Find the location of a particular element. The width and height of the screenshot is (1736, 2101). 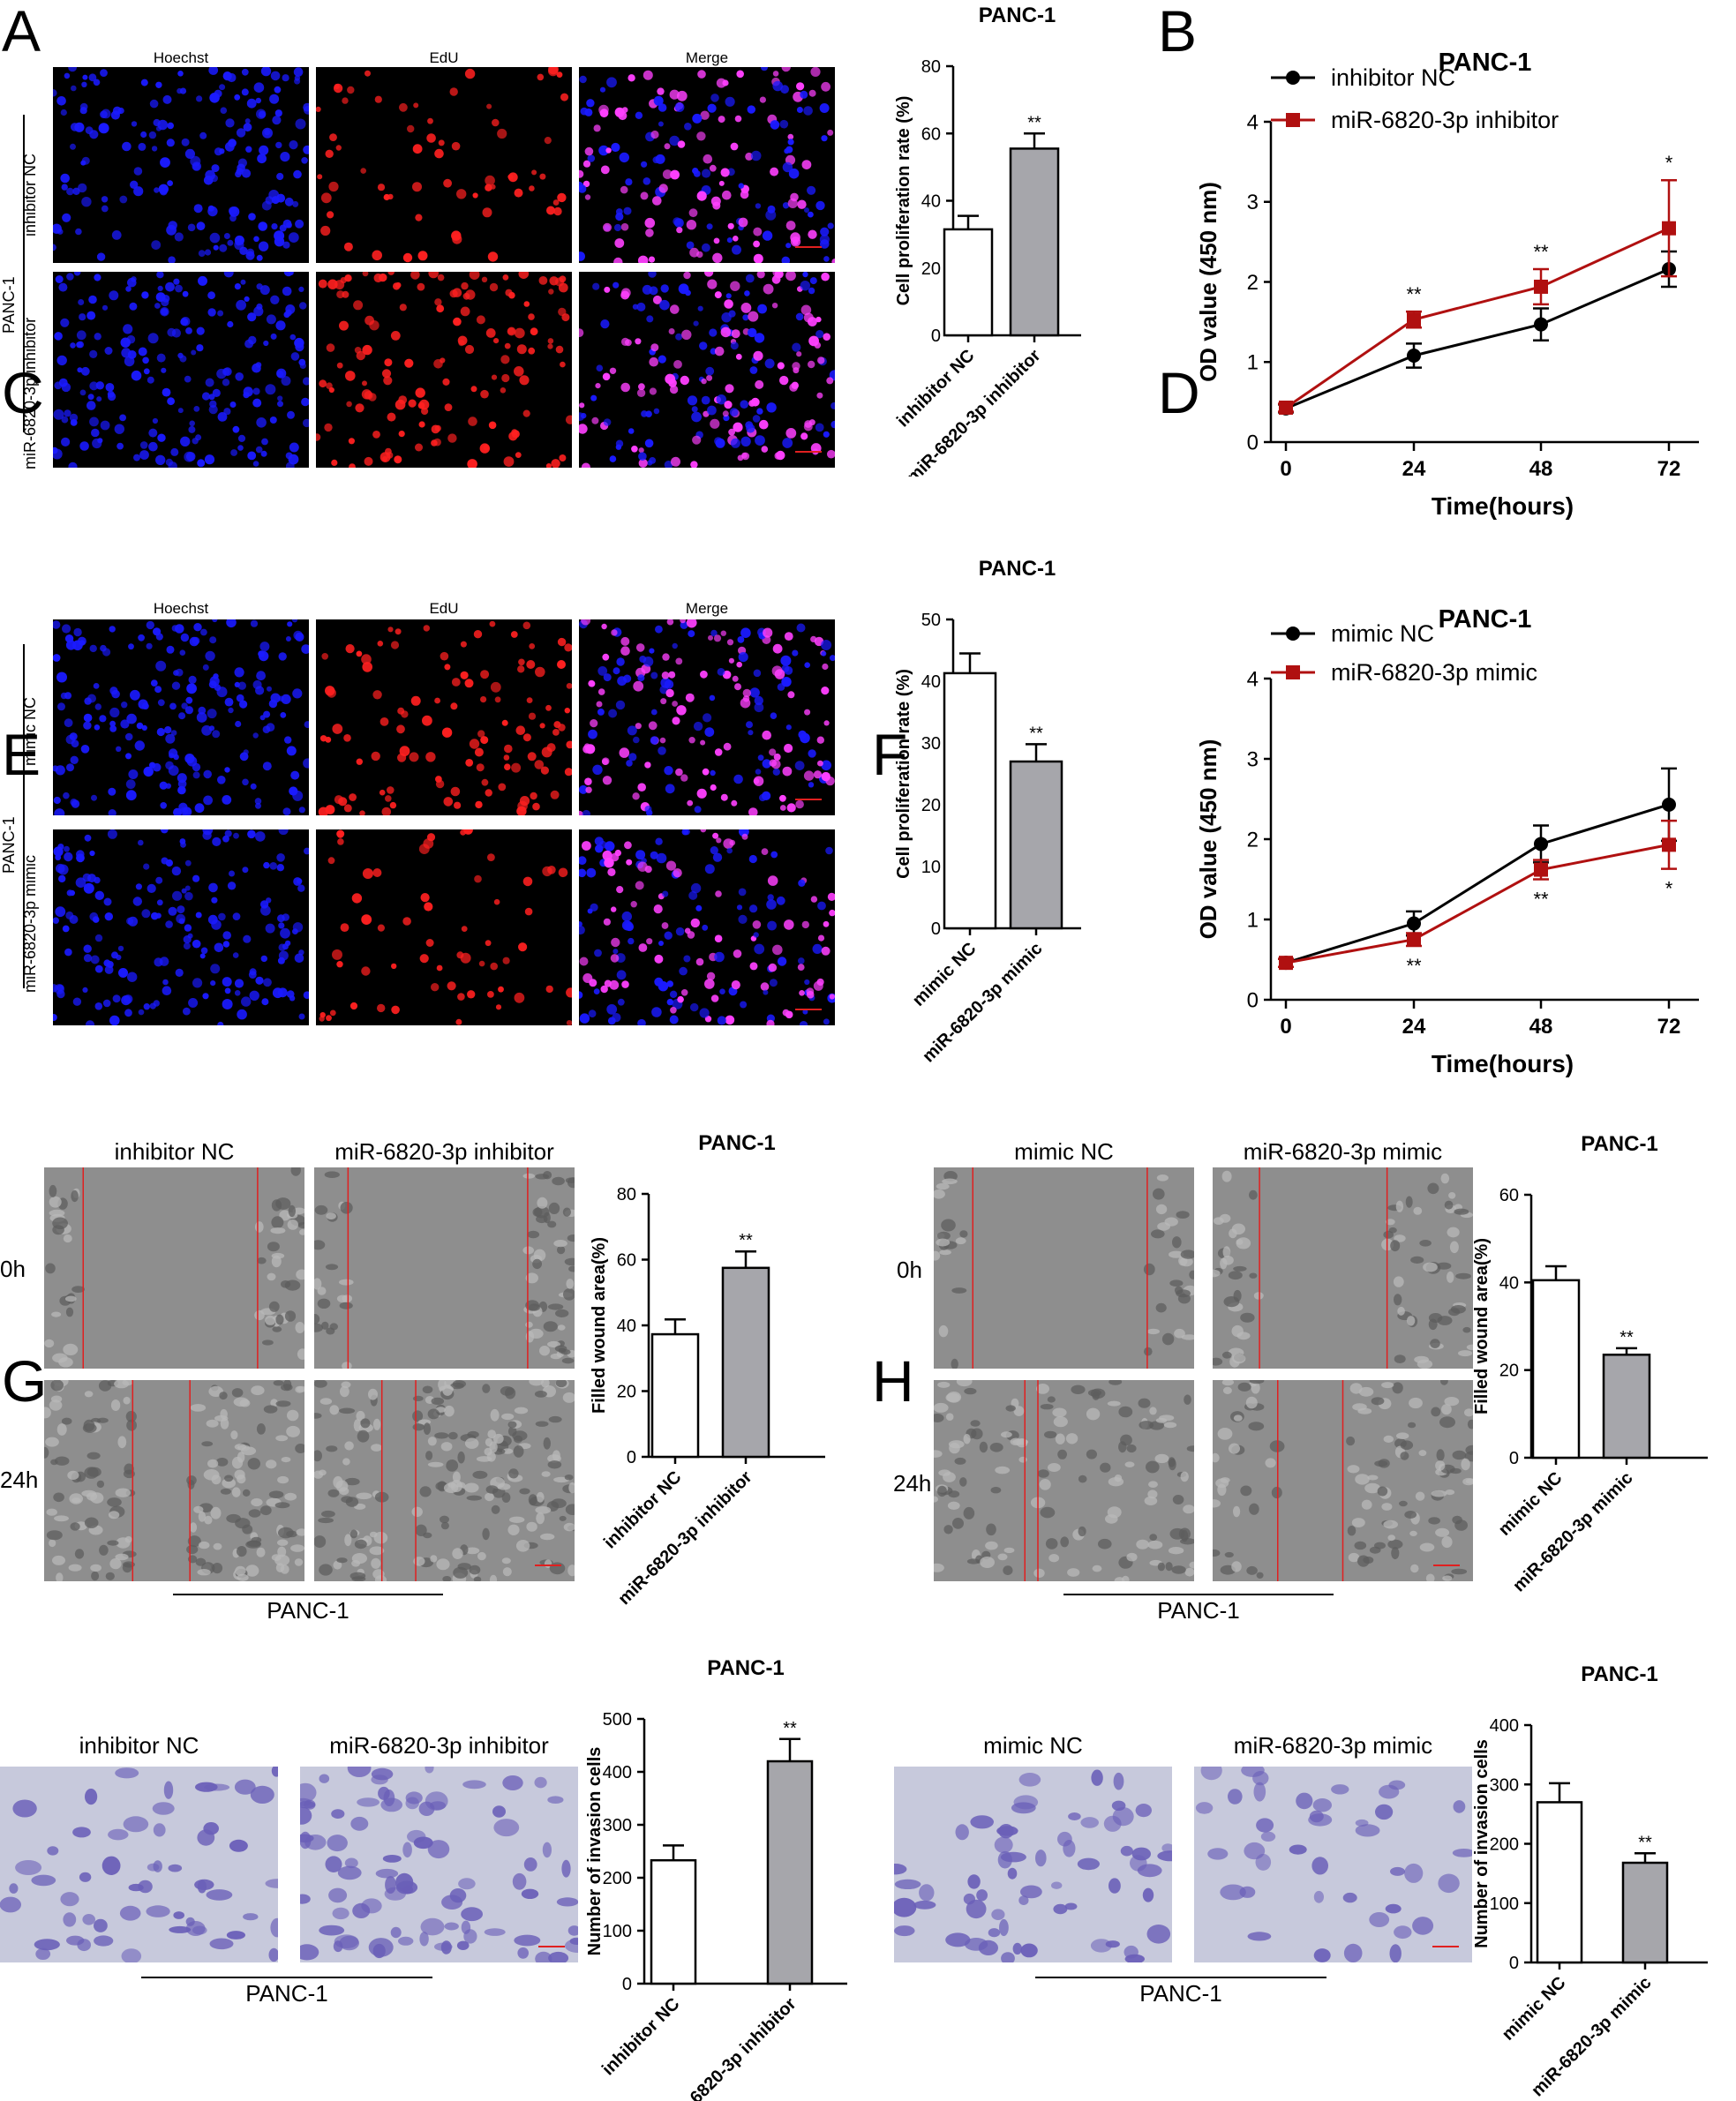

y-tick-label: 4 is located at coordinates (1253, 679).